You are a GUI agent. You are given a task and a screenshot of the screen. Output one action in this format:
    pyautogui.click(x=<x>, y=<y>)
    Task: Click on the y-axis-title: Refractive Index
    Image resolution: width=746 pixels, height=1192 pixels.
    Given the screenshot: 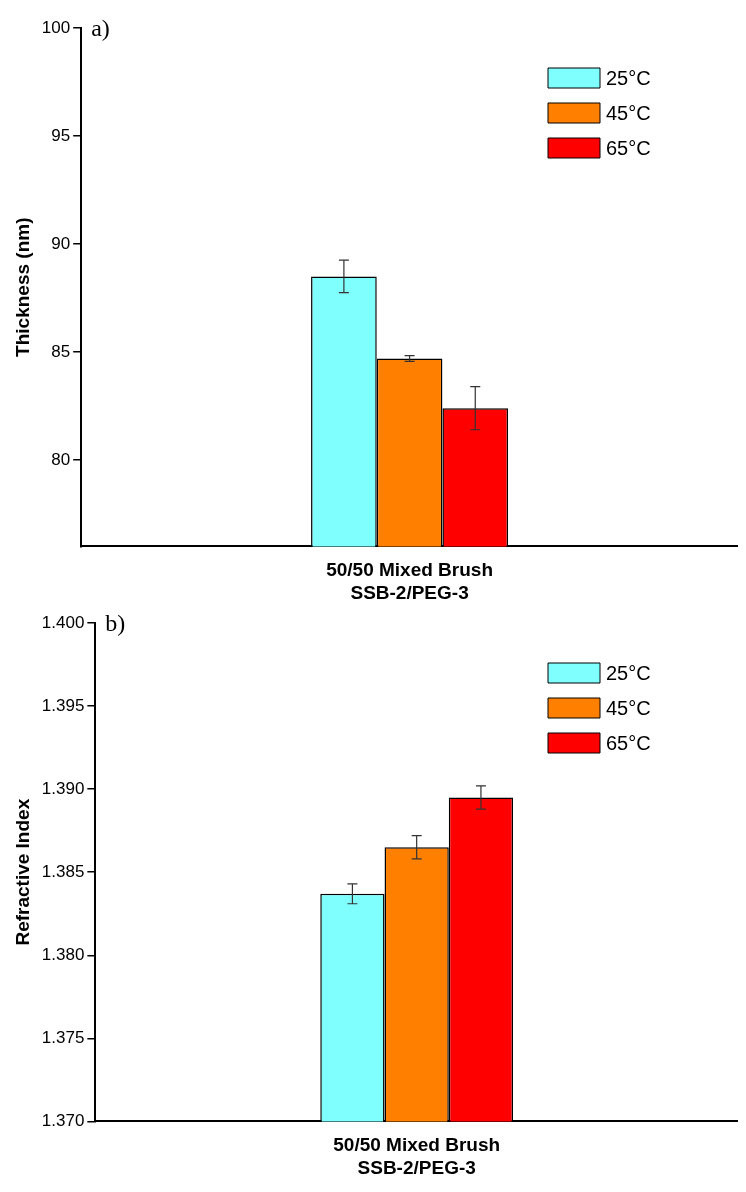 What is the action you would take?
    pyautogui.click(x=22, y=872)
    